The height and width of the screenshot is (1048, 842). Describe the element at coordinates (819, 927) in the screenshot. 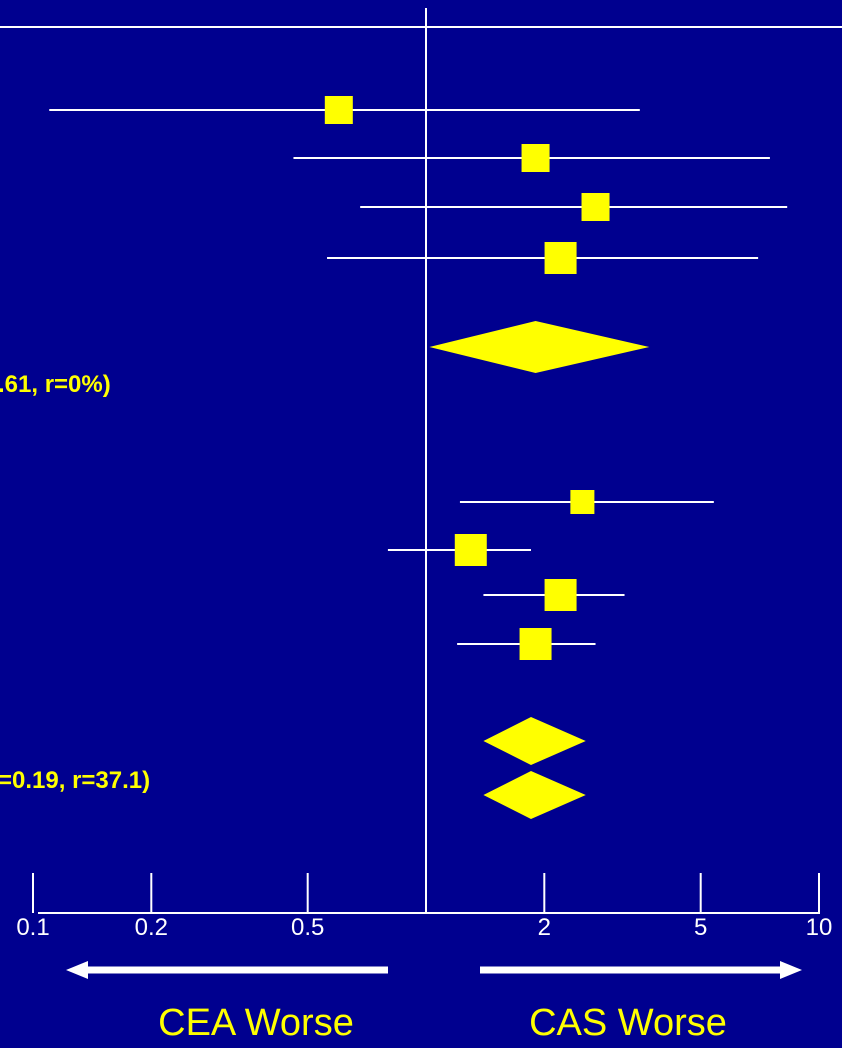

I see `x-tick-label-6: 10` at that location.